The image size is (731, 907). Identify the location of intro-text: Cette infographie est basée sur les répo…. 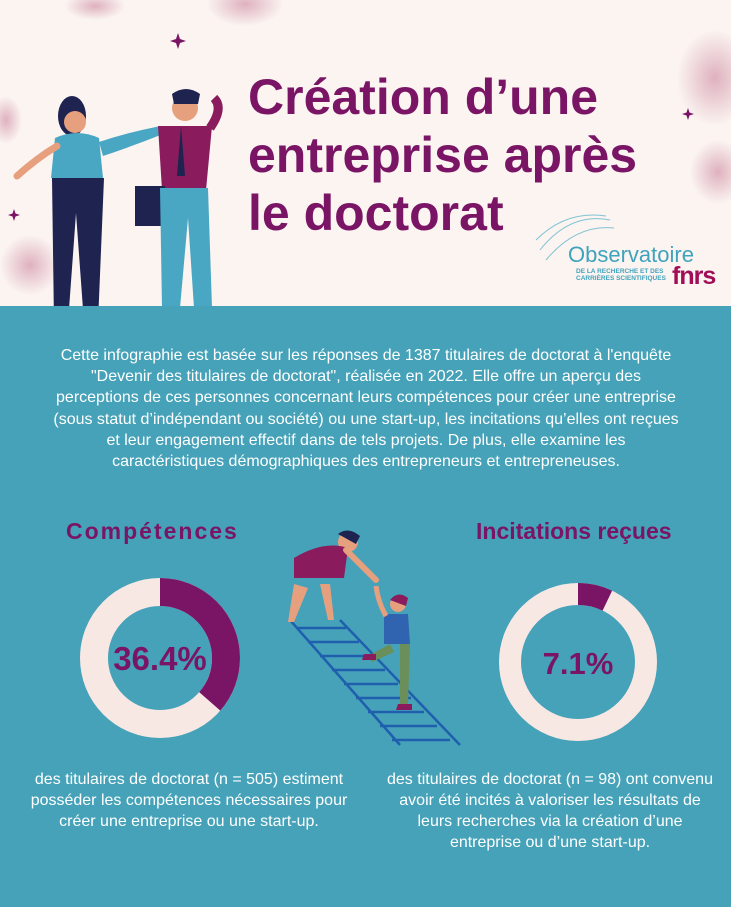
(366, 409).